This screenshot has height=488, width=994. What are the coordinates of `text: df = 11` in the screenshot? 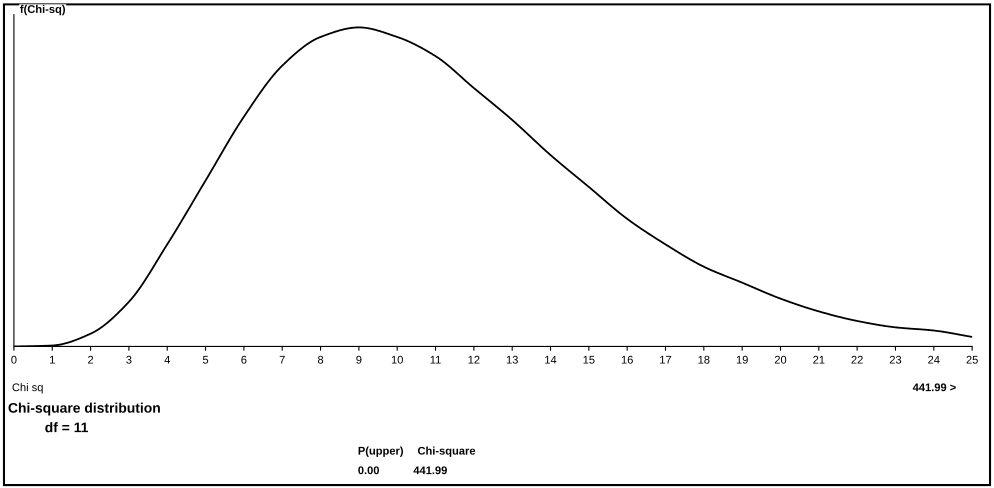 It's located at (66, 427).